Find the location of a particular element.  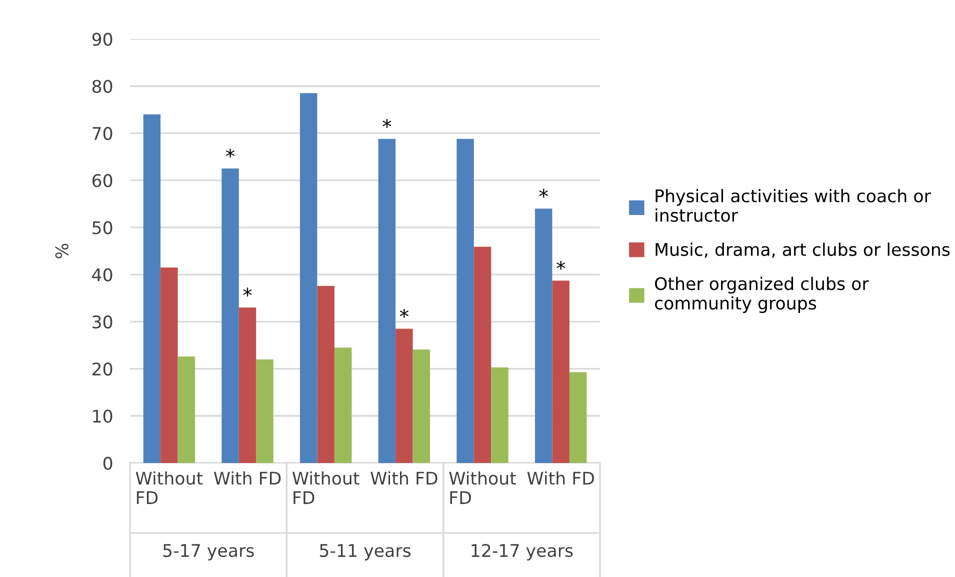

y-tick-label: 40 is located at coordinates (102, 275).